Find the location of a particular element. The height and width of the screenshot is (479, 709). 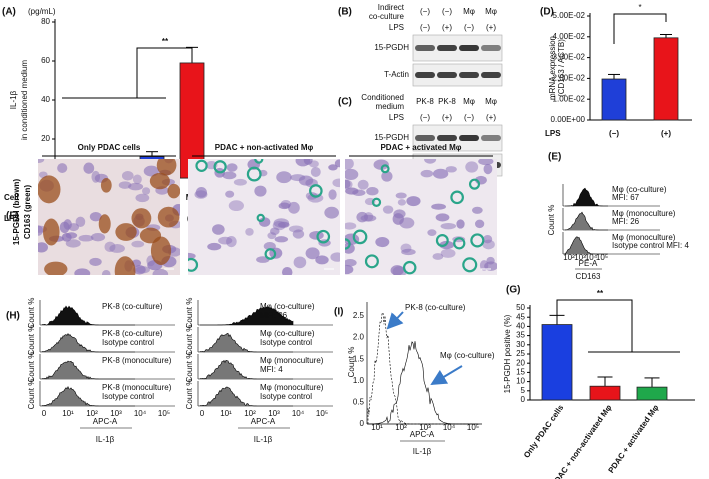

panel-label: (G) is located at coordinates (513, 290).